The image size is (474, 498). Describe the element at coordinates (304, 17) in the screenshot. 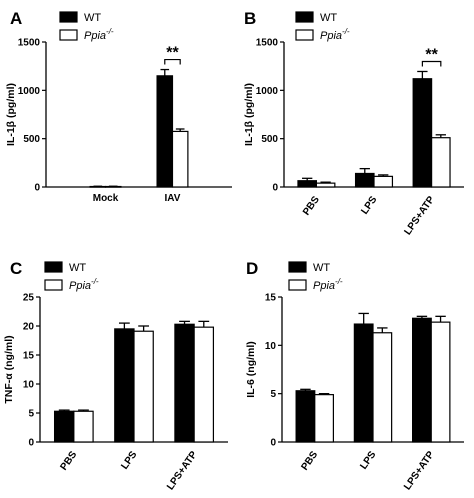

I see `legend-swatch-b-wt` at that location.